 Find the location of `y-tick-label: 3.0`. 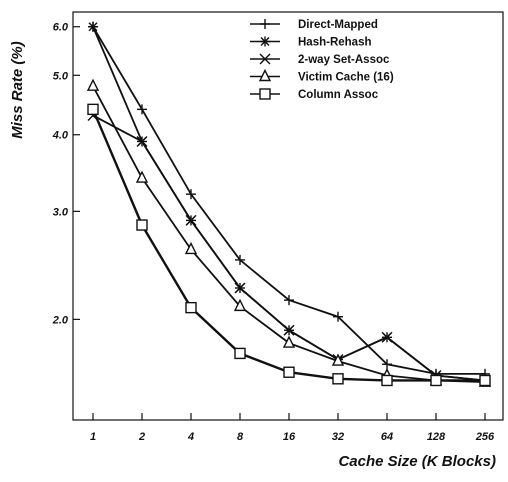

y-tick-label: 3.0 is located at coordinates (61, 212).